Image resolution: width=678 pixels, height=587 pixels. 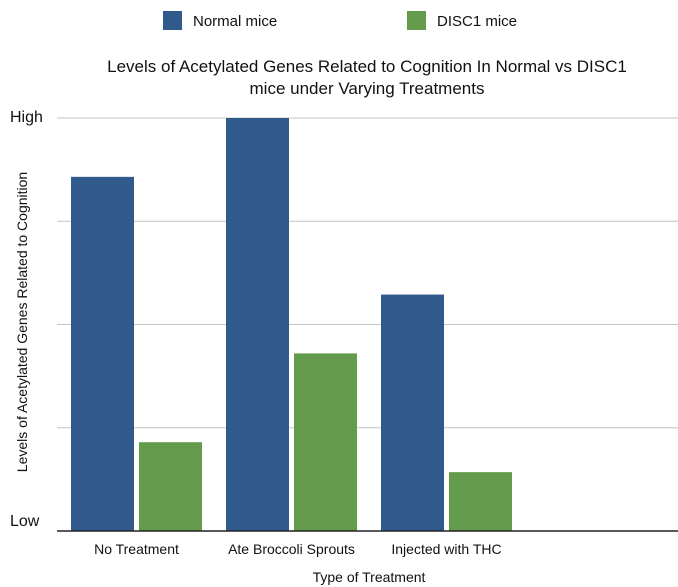 I want to click on bar-disc1-mice-no-treatment, so click(x=170, y=486).